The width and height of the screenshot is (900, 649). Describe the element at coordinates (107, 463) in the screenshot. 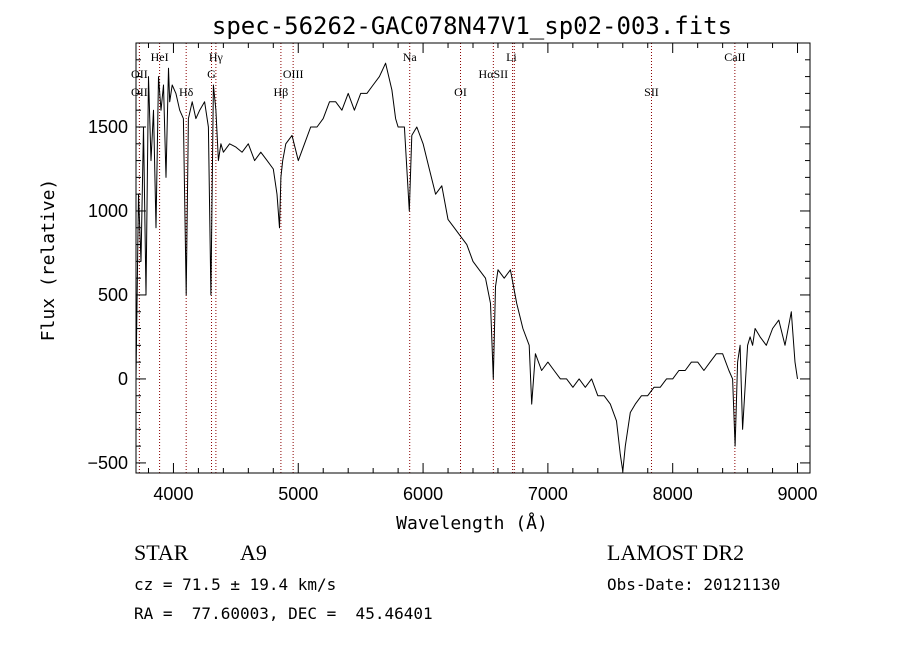

I see `y-tick-label: −500` at that location.